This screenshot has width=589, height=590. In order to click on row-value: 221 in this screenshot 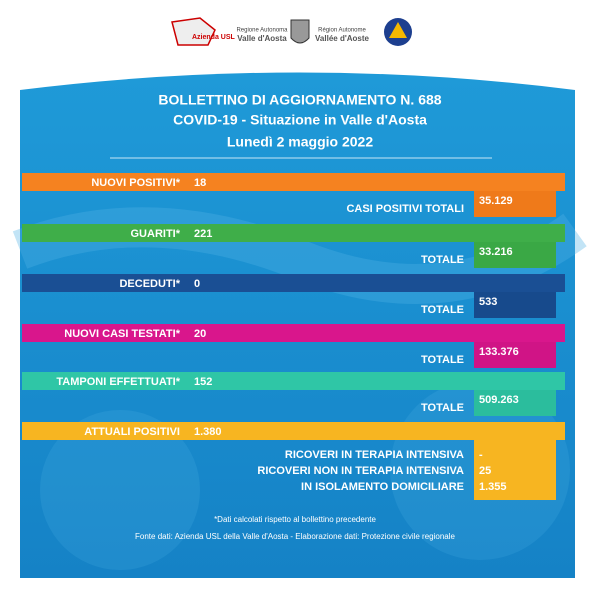, I will do `click(203, 234)`.